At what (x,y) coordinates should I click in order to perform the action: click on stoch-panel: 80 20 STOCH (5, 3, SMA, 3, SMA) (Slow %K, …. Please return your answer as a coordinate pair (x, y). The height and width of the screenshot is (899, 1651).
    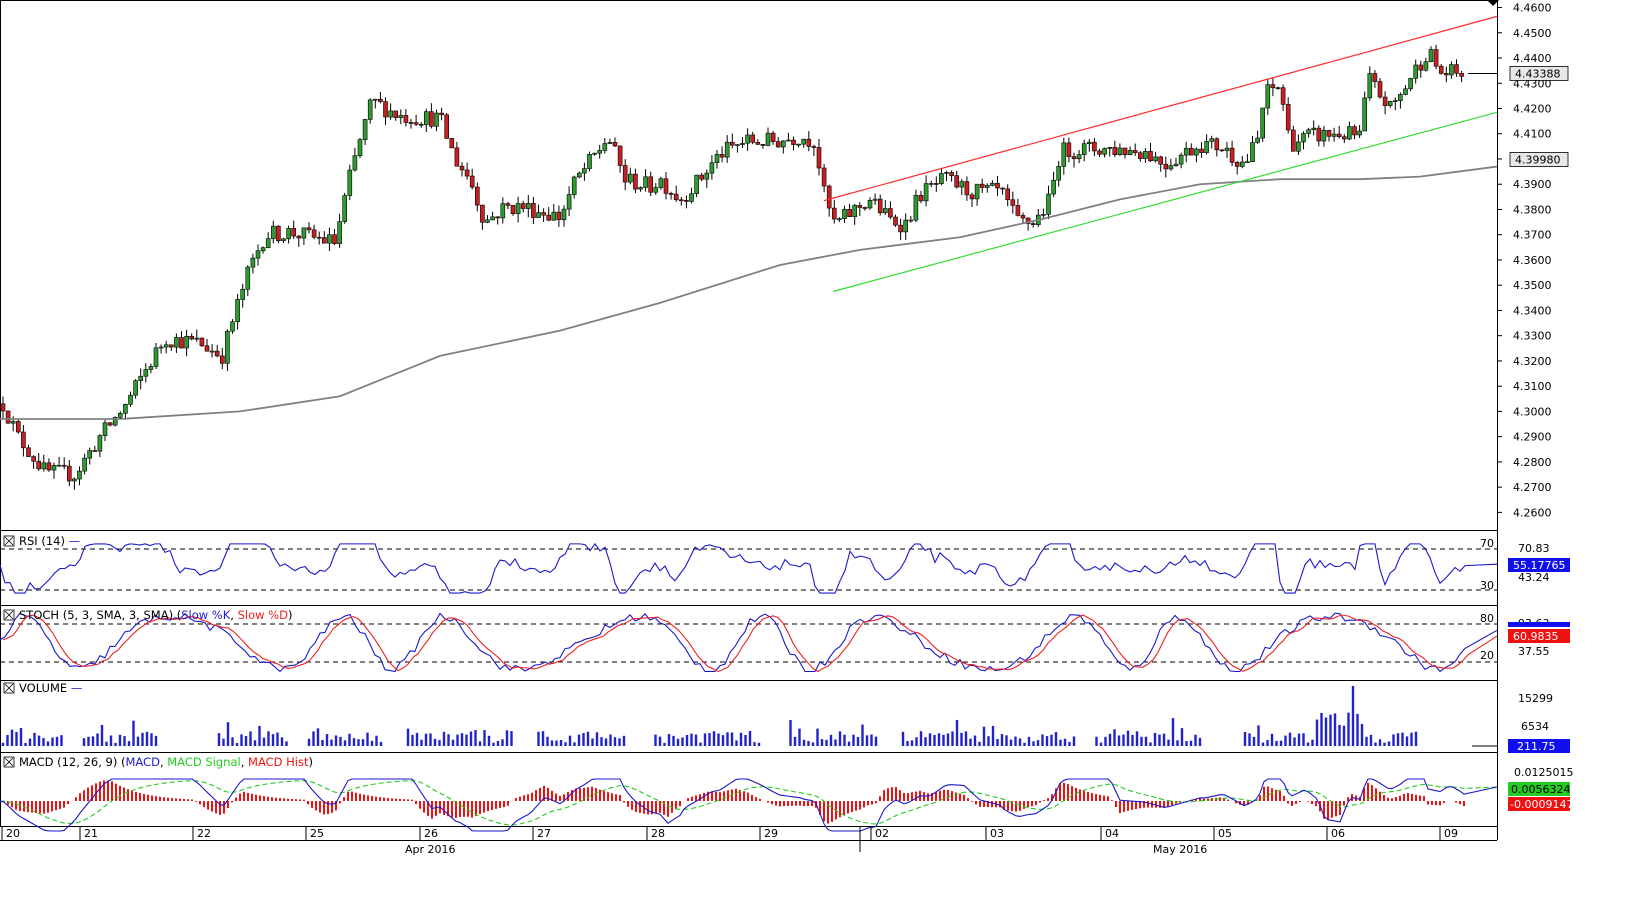
    Looking at the image, I should click on (785, 640).